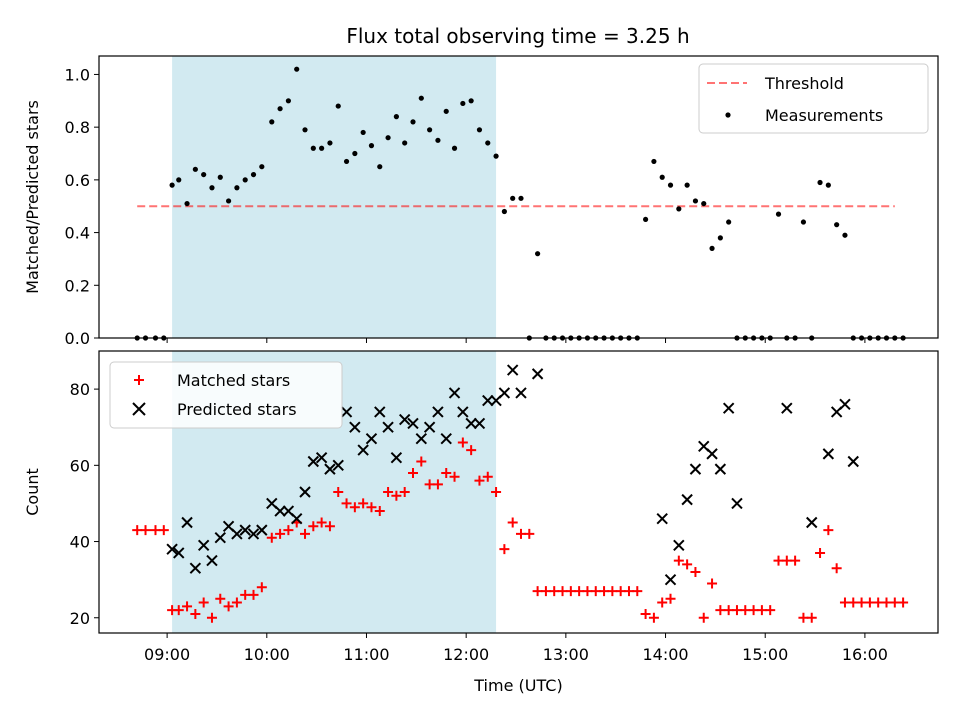  What do you see at coordinates (466, 654) in the screenshot?
I see `x-tick-label: 12:00` at bounding box center [466, 654].